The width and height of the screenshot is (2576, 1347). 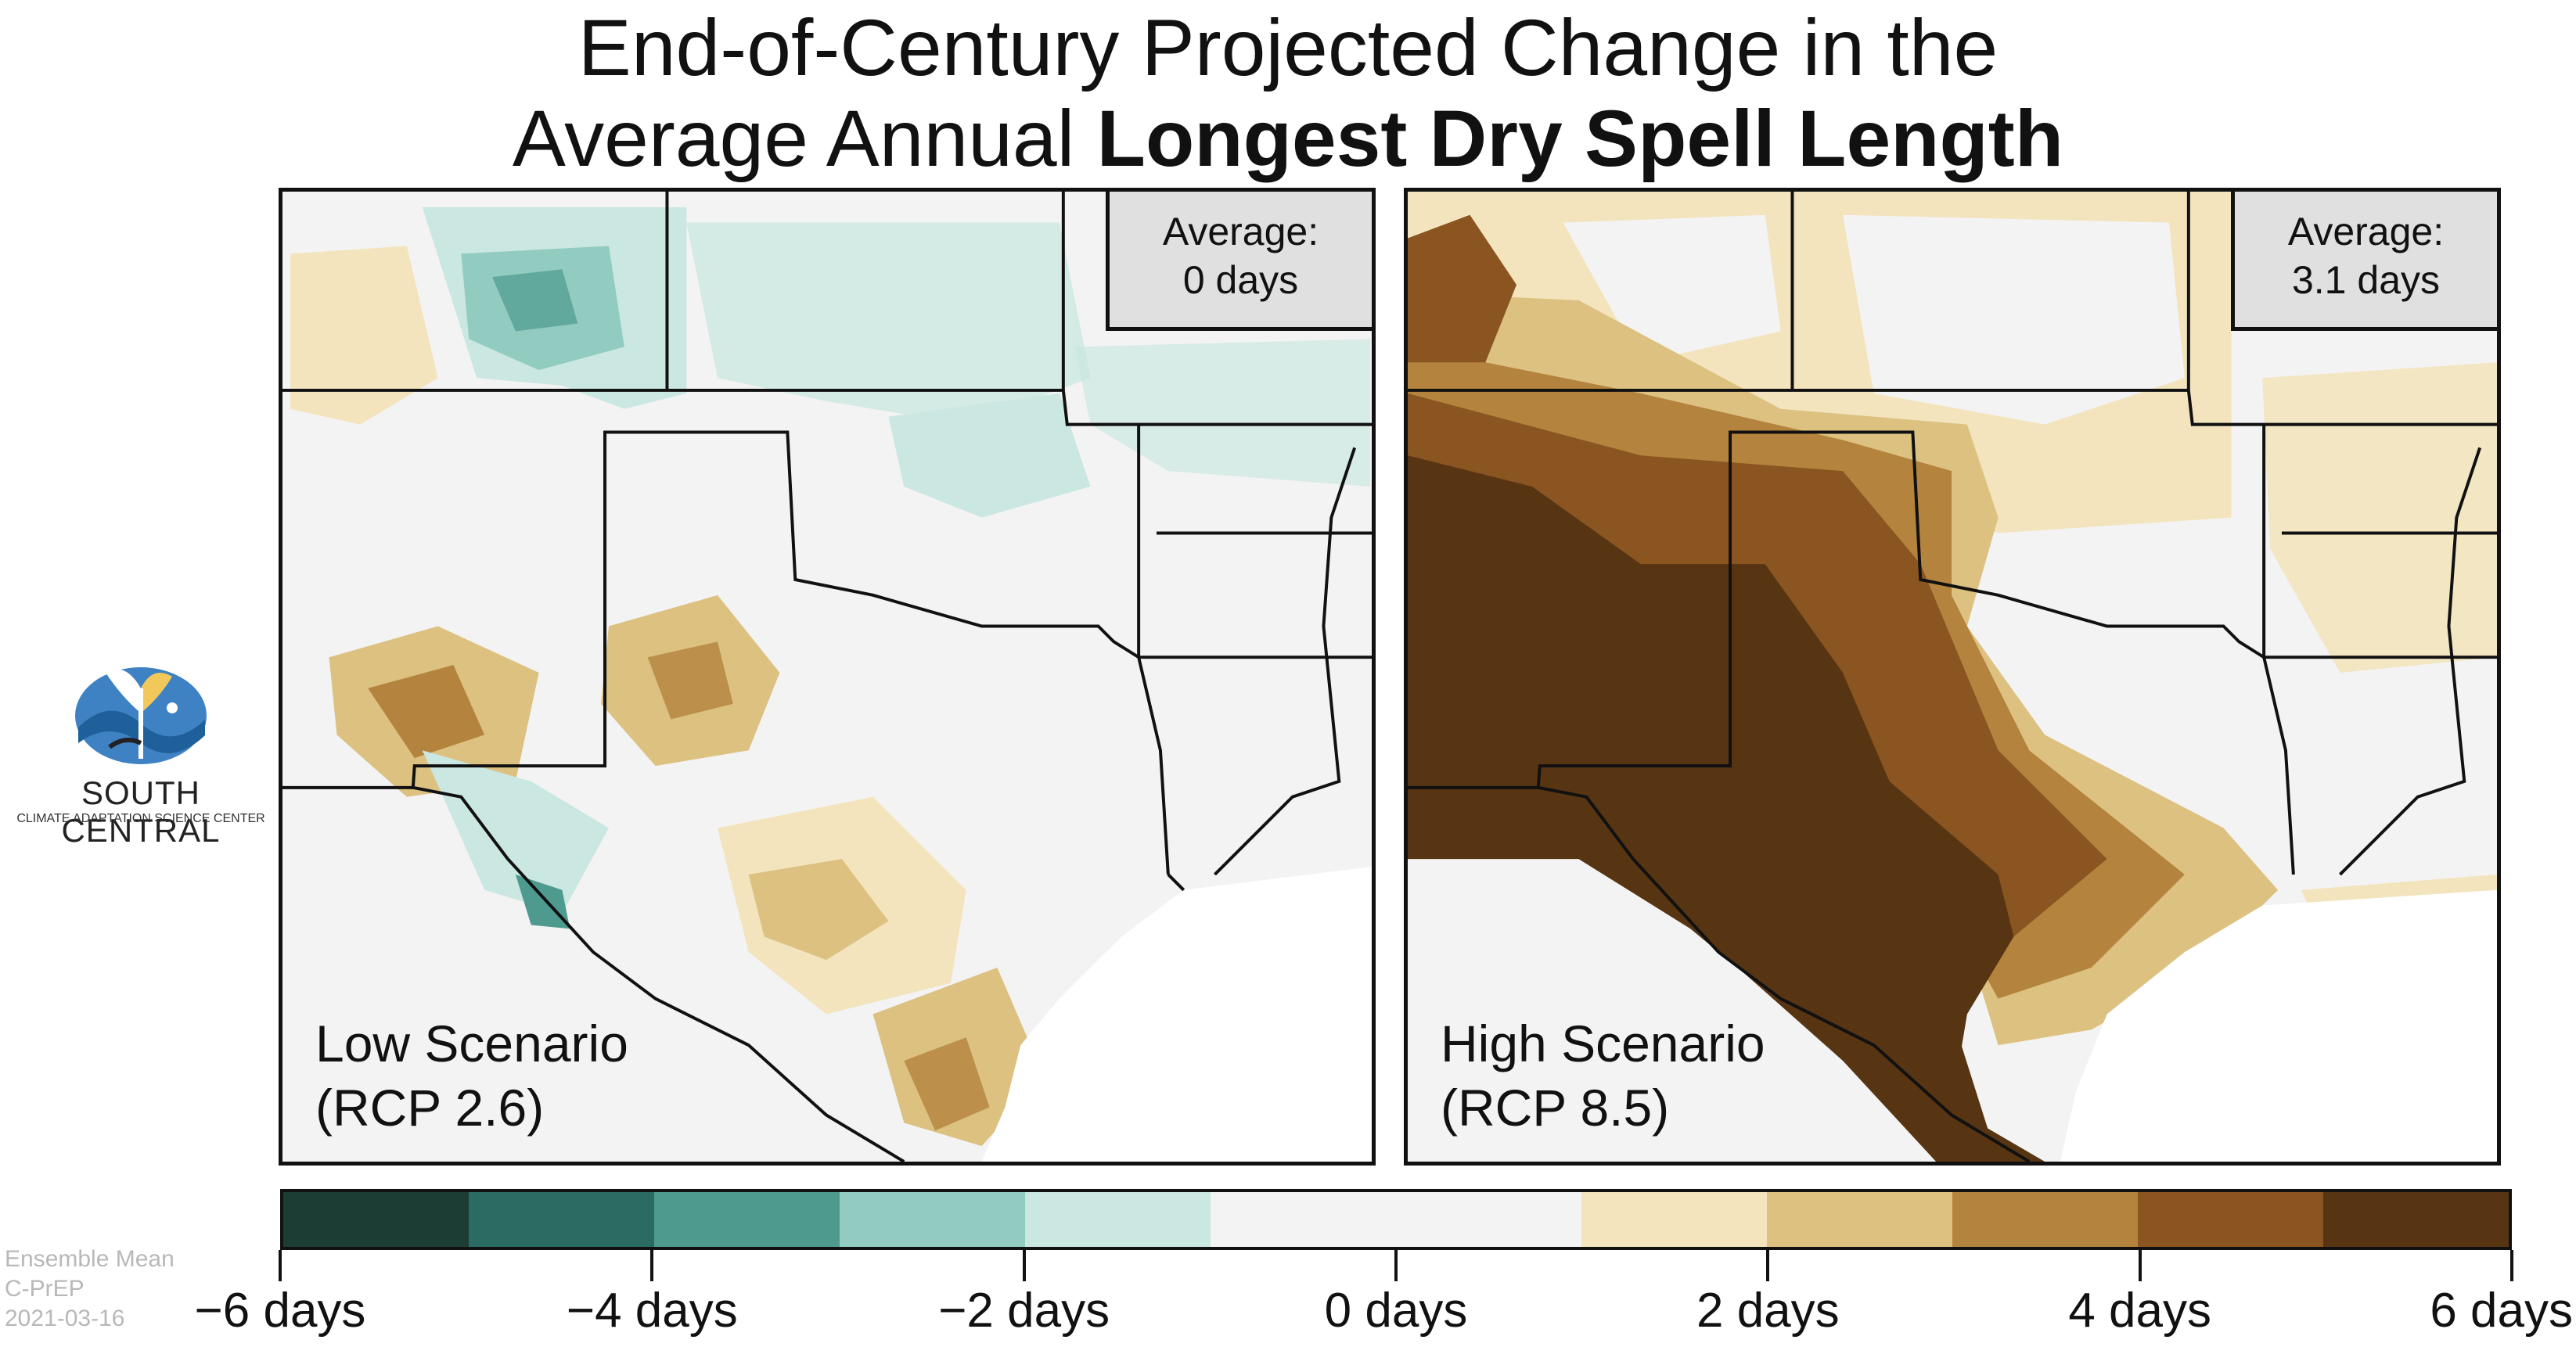 I want to click on colorbar-tick-label: 6 days, so click(x=2501, y=1311).